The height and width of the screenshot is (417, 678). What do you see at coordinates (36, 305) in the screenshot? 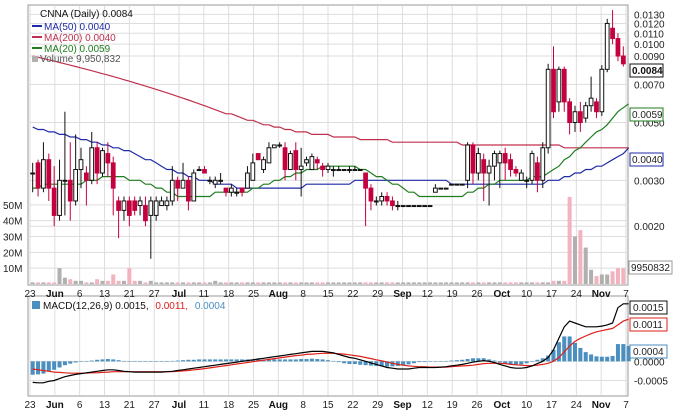
I see `legend-macd-swatch` at bounding box center [36, 305].